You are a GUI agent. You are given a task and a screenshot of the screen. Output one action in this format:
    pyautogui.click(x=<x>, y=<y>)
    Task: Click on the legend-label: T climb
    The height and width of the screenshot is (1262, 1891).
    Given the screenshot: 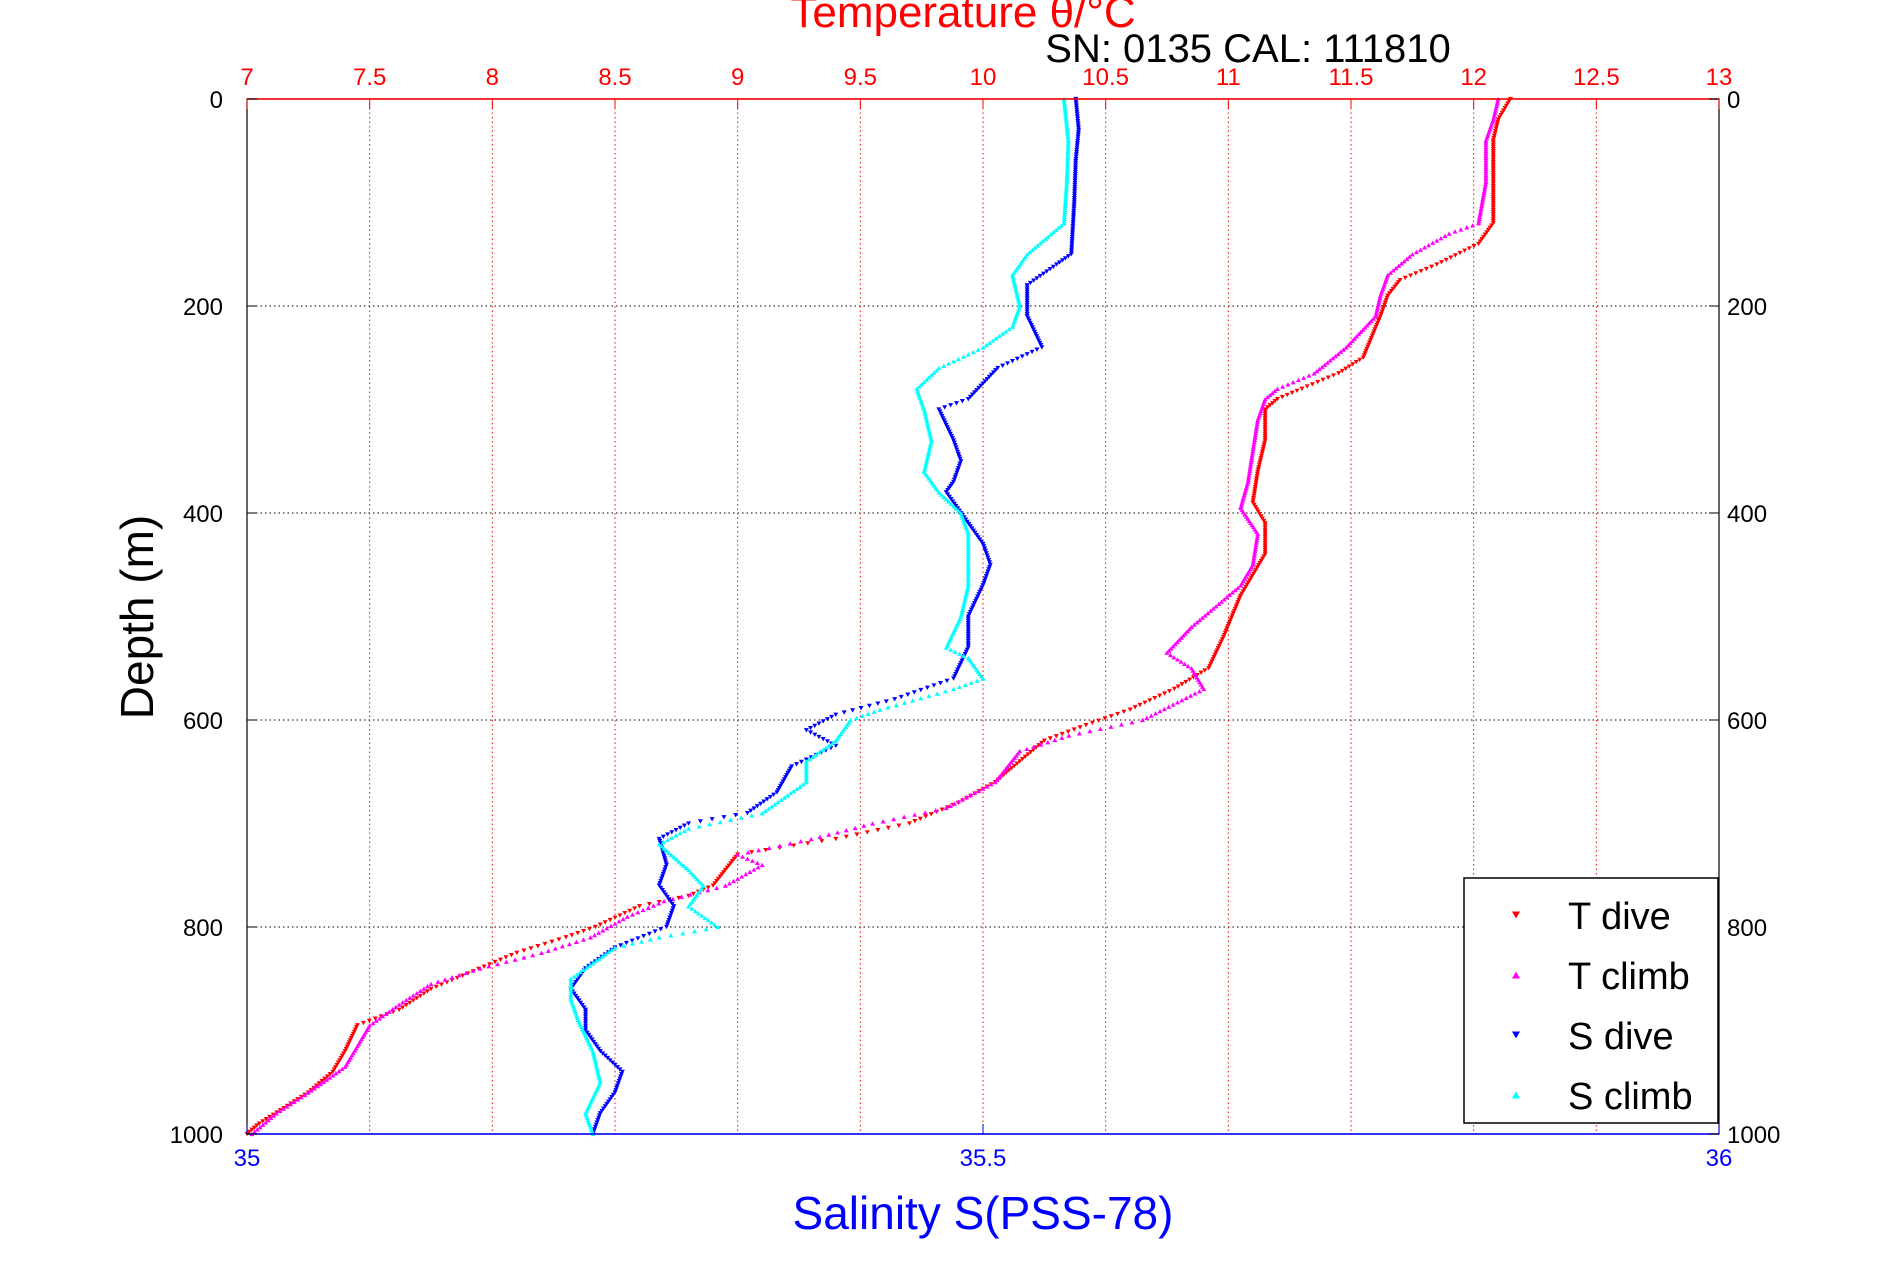 What is the action you would take?
    pyautogui.click(x=1629, y=977)
    